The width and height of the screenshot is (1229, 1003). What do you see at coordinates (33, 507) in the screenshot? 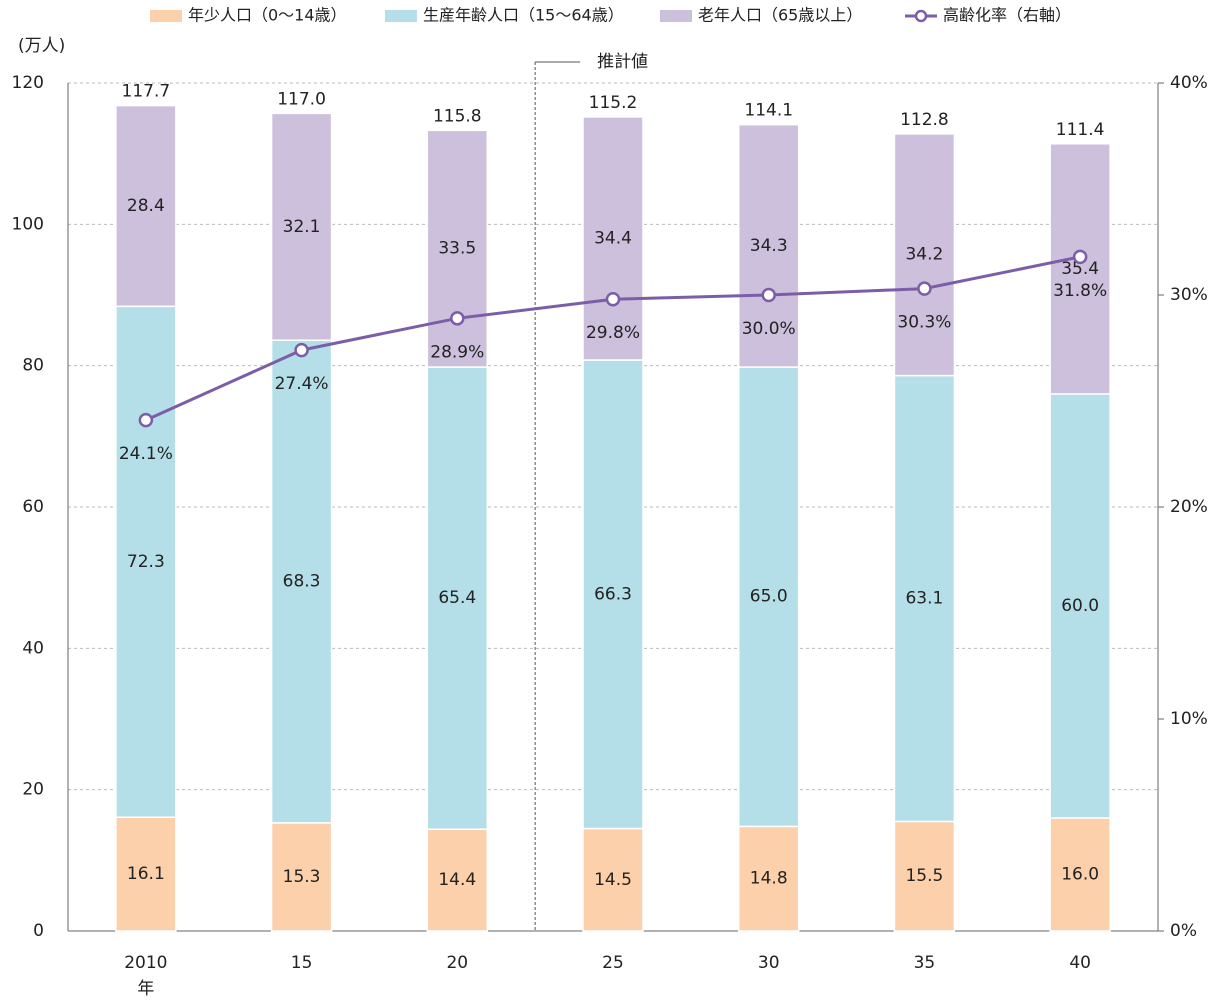
I see `y-tick-label: 60` at bounding box center [33, 507].